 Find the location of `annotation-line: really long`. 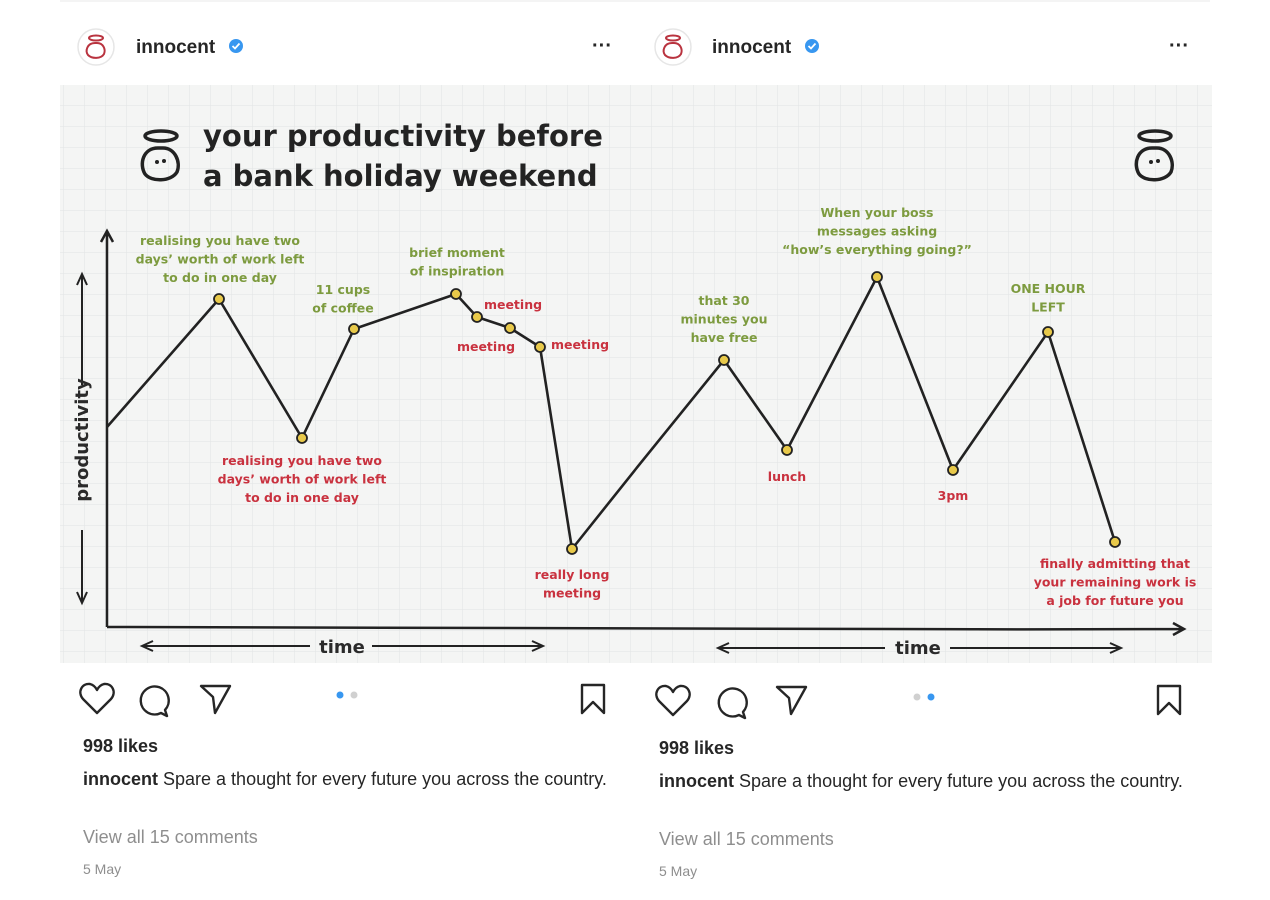

annotation-line: really long is located at coordinates (572, 574).